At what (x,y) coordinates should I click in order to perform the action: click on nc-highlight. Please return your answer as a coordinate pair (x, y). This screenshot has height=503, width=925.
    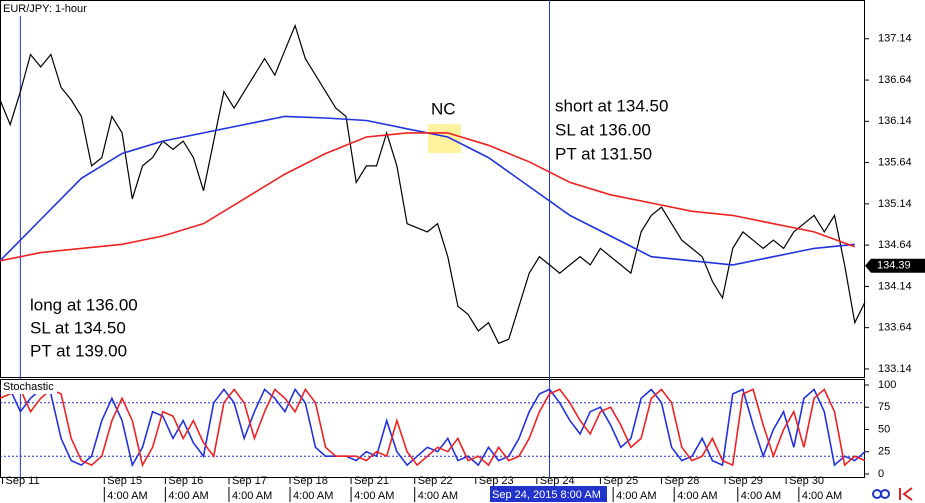
    Looking at the image, I should click on (444, 138).